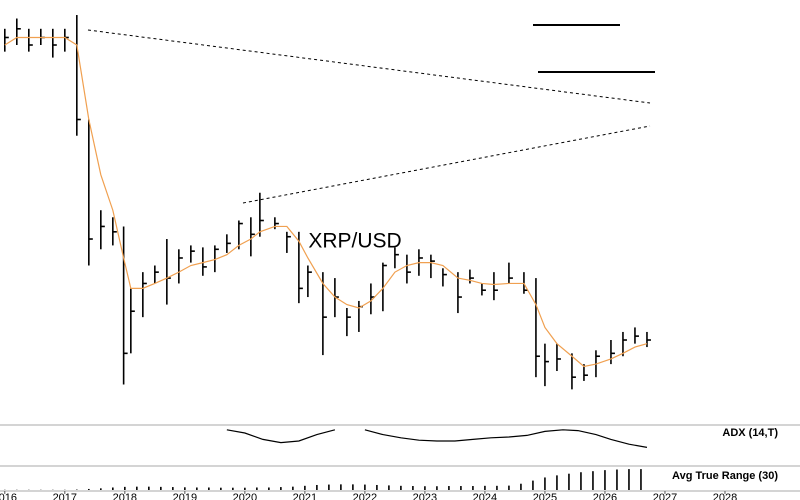 The width and height of the screenshot is (800, 500). Describe the element at coordinates (485, 496) in the screenshot. I see `x-tick-label: 2024` at that location.